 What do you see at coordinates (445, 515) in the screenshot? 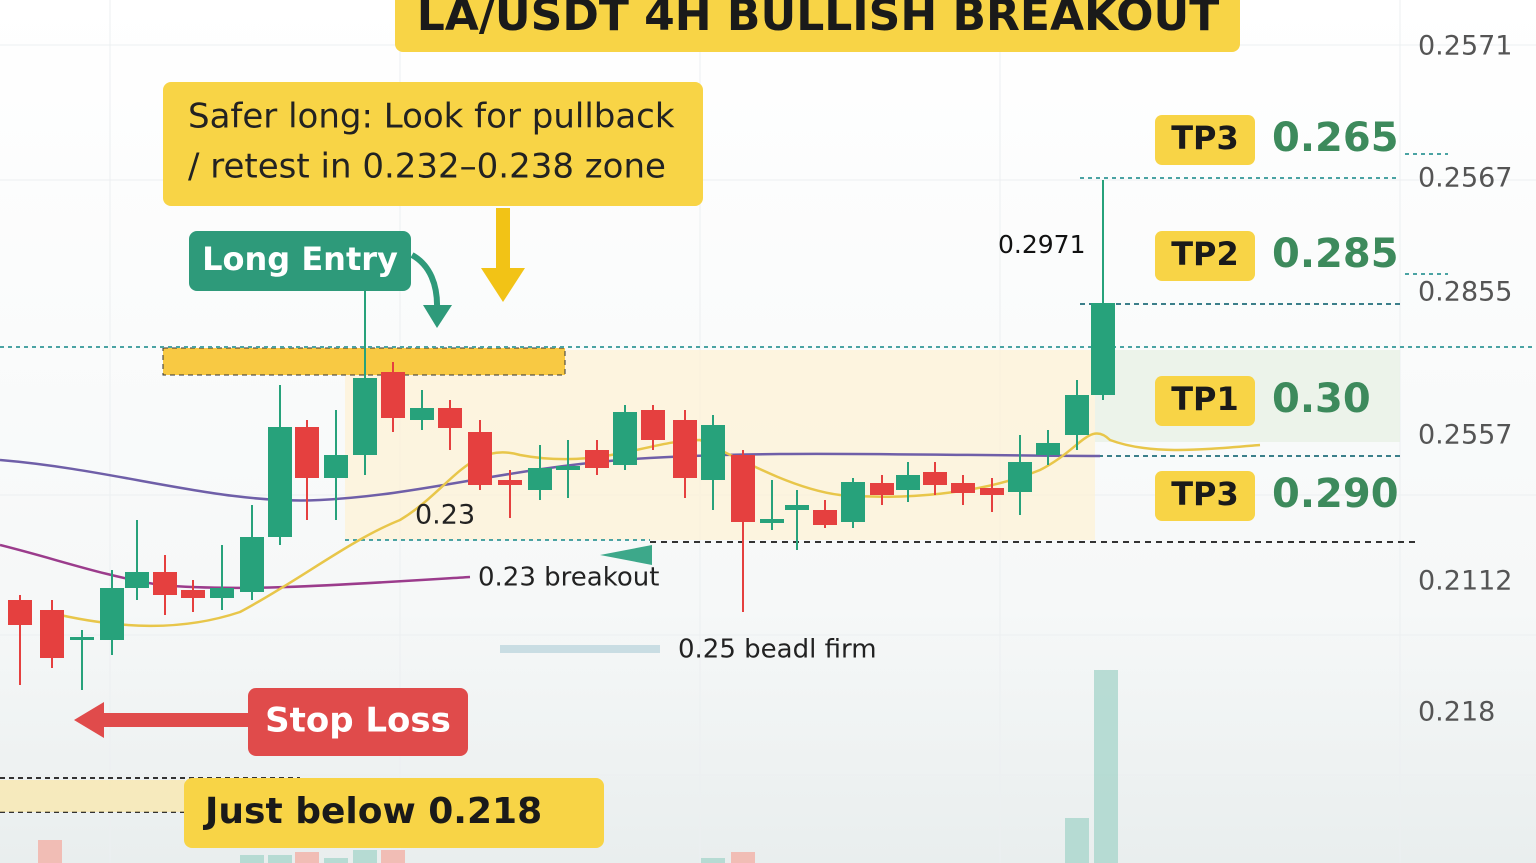
I see `annotation: 0.23` at bounding box center [445, 515].